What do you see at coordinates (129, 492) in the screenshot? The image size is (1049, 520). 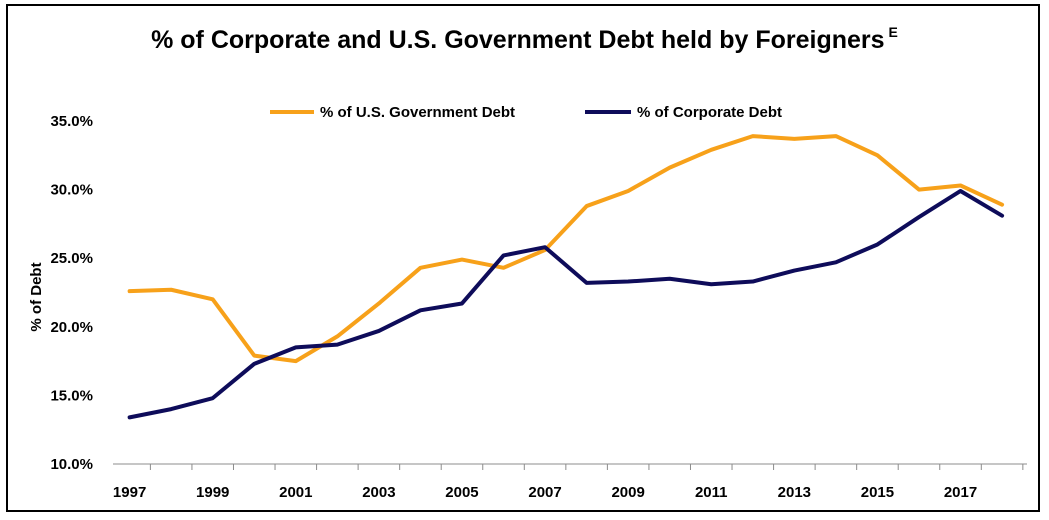 I see `x-tick-label: 1997` at bounding box center [129, 492].